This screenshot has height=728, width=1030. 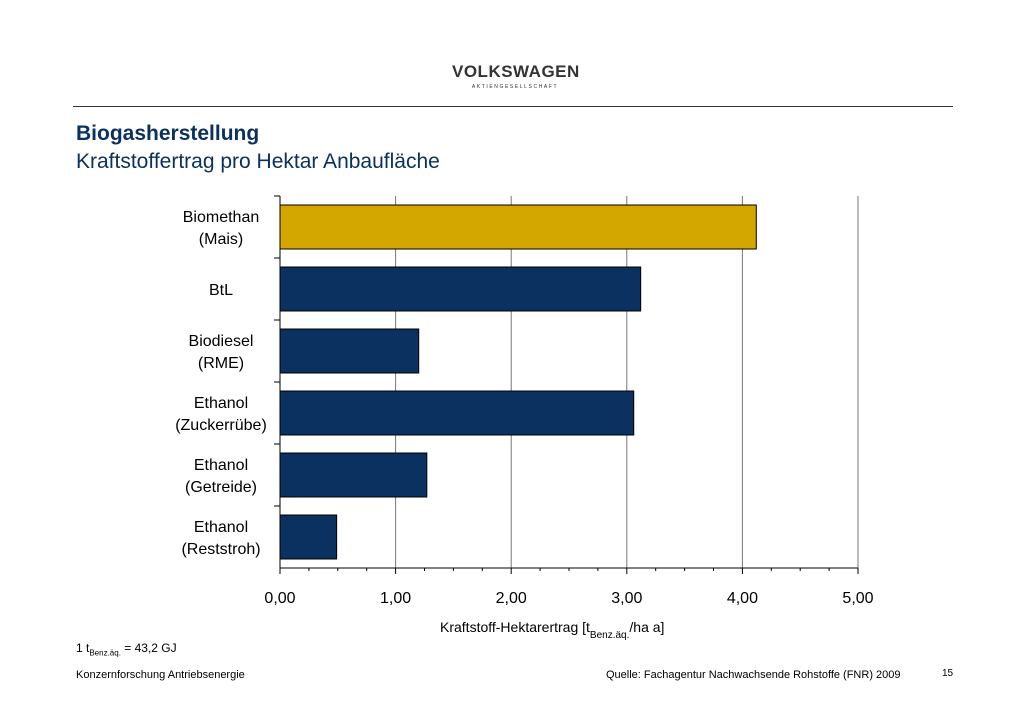 What do you see at coordinates (513, 106) in the screenshot?
I see `header-divider` at bounding box center [513, 106].